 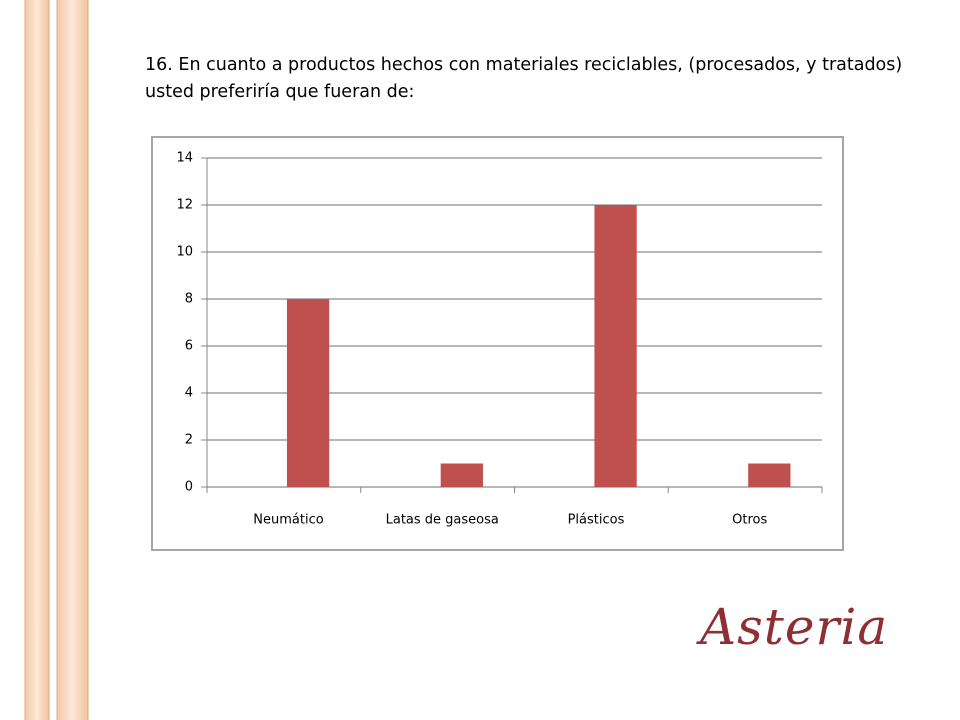 What do you see at coordinates (442, 520) in the screenshot?
I see `x-tick-label: Latas de gaseosa` at bounding box center [442, 520].